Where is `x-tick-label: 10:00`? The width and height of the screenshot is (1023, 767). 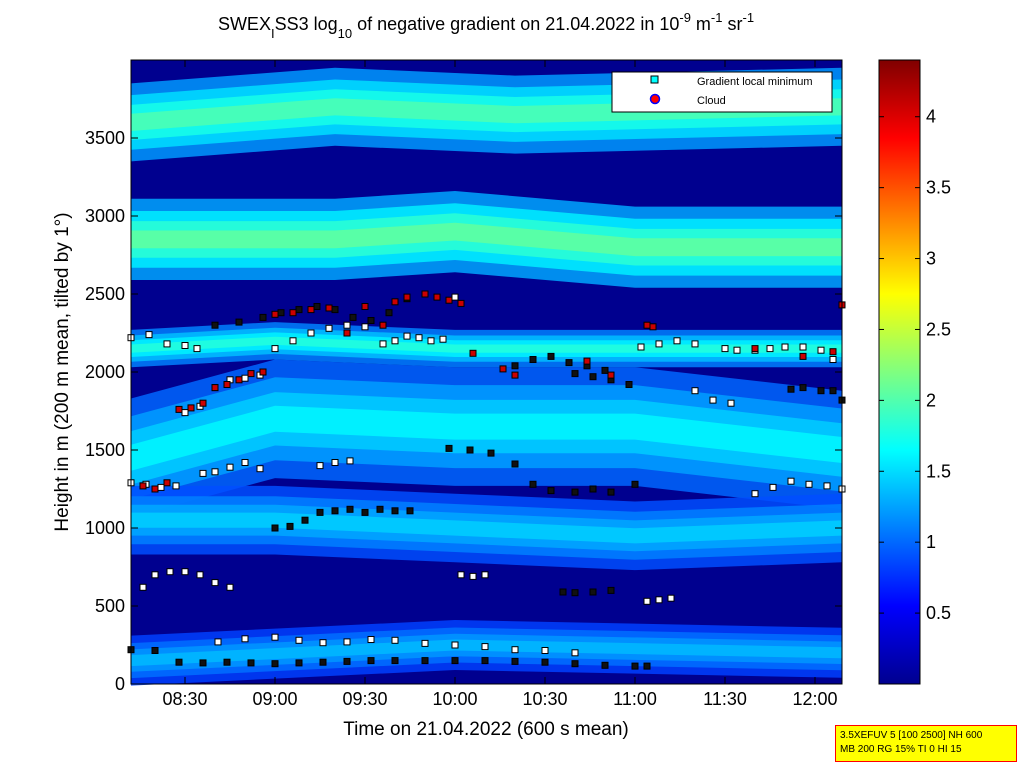
x-tick-label: 10:00 is located at coordinates (454, 699).